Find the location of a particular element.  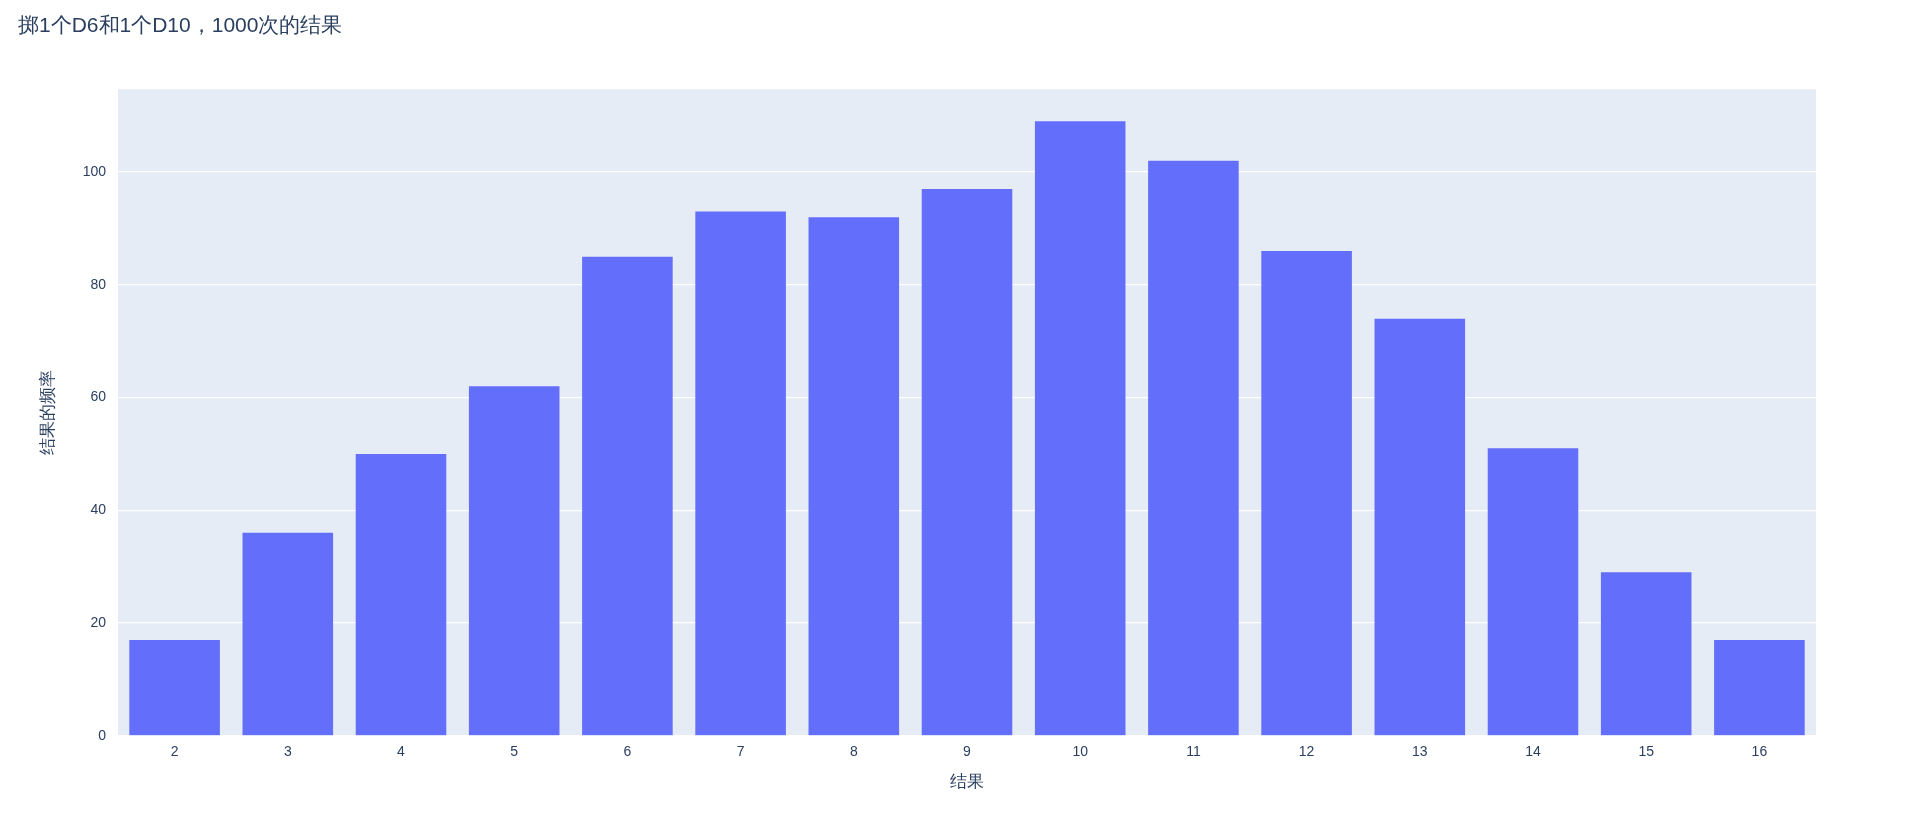

x-tick-label: 2 is located at coordinates (174, 751).